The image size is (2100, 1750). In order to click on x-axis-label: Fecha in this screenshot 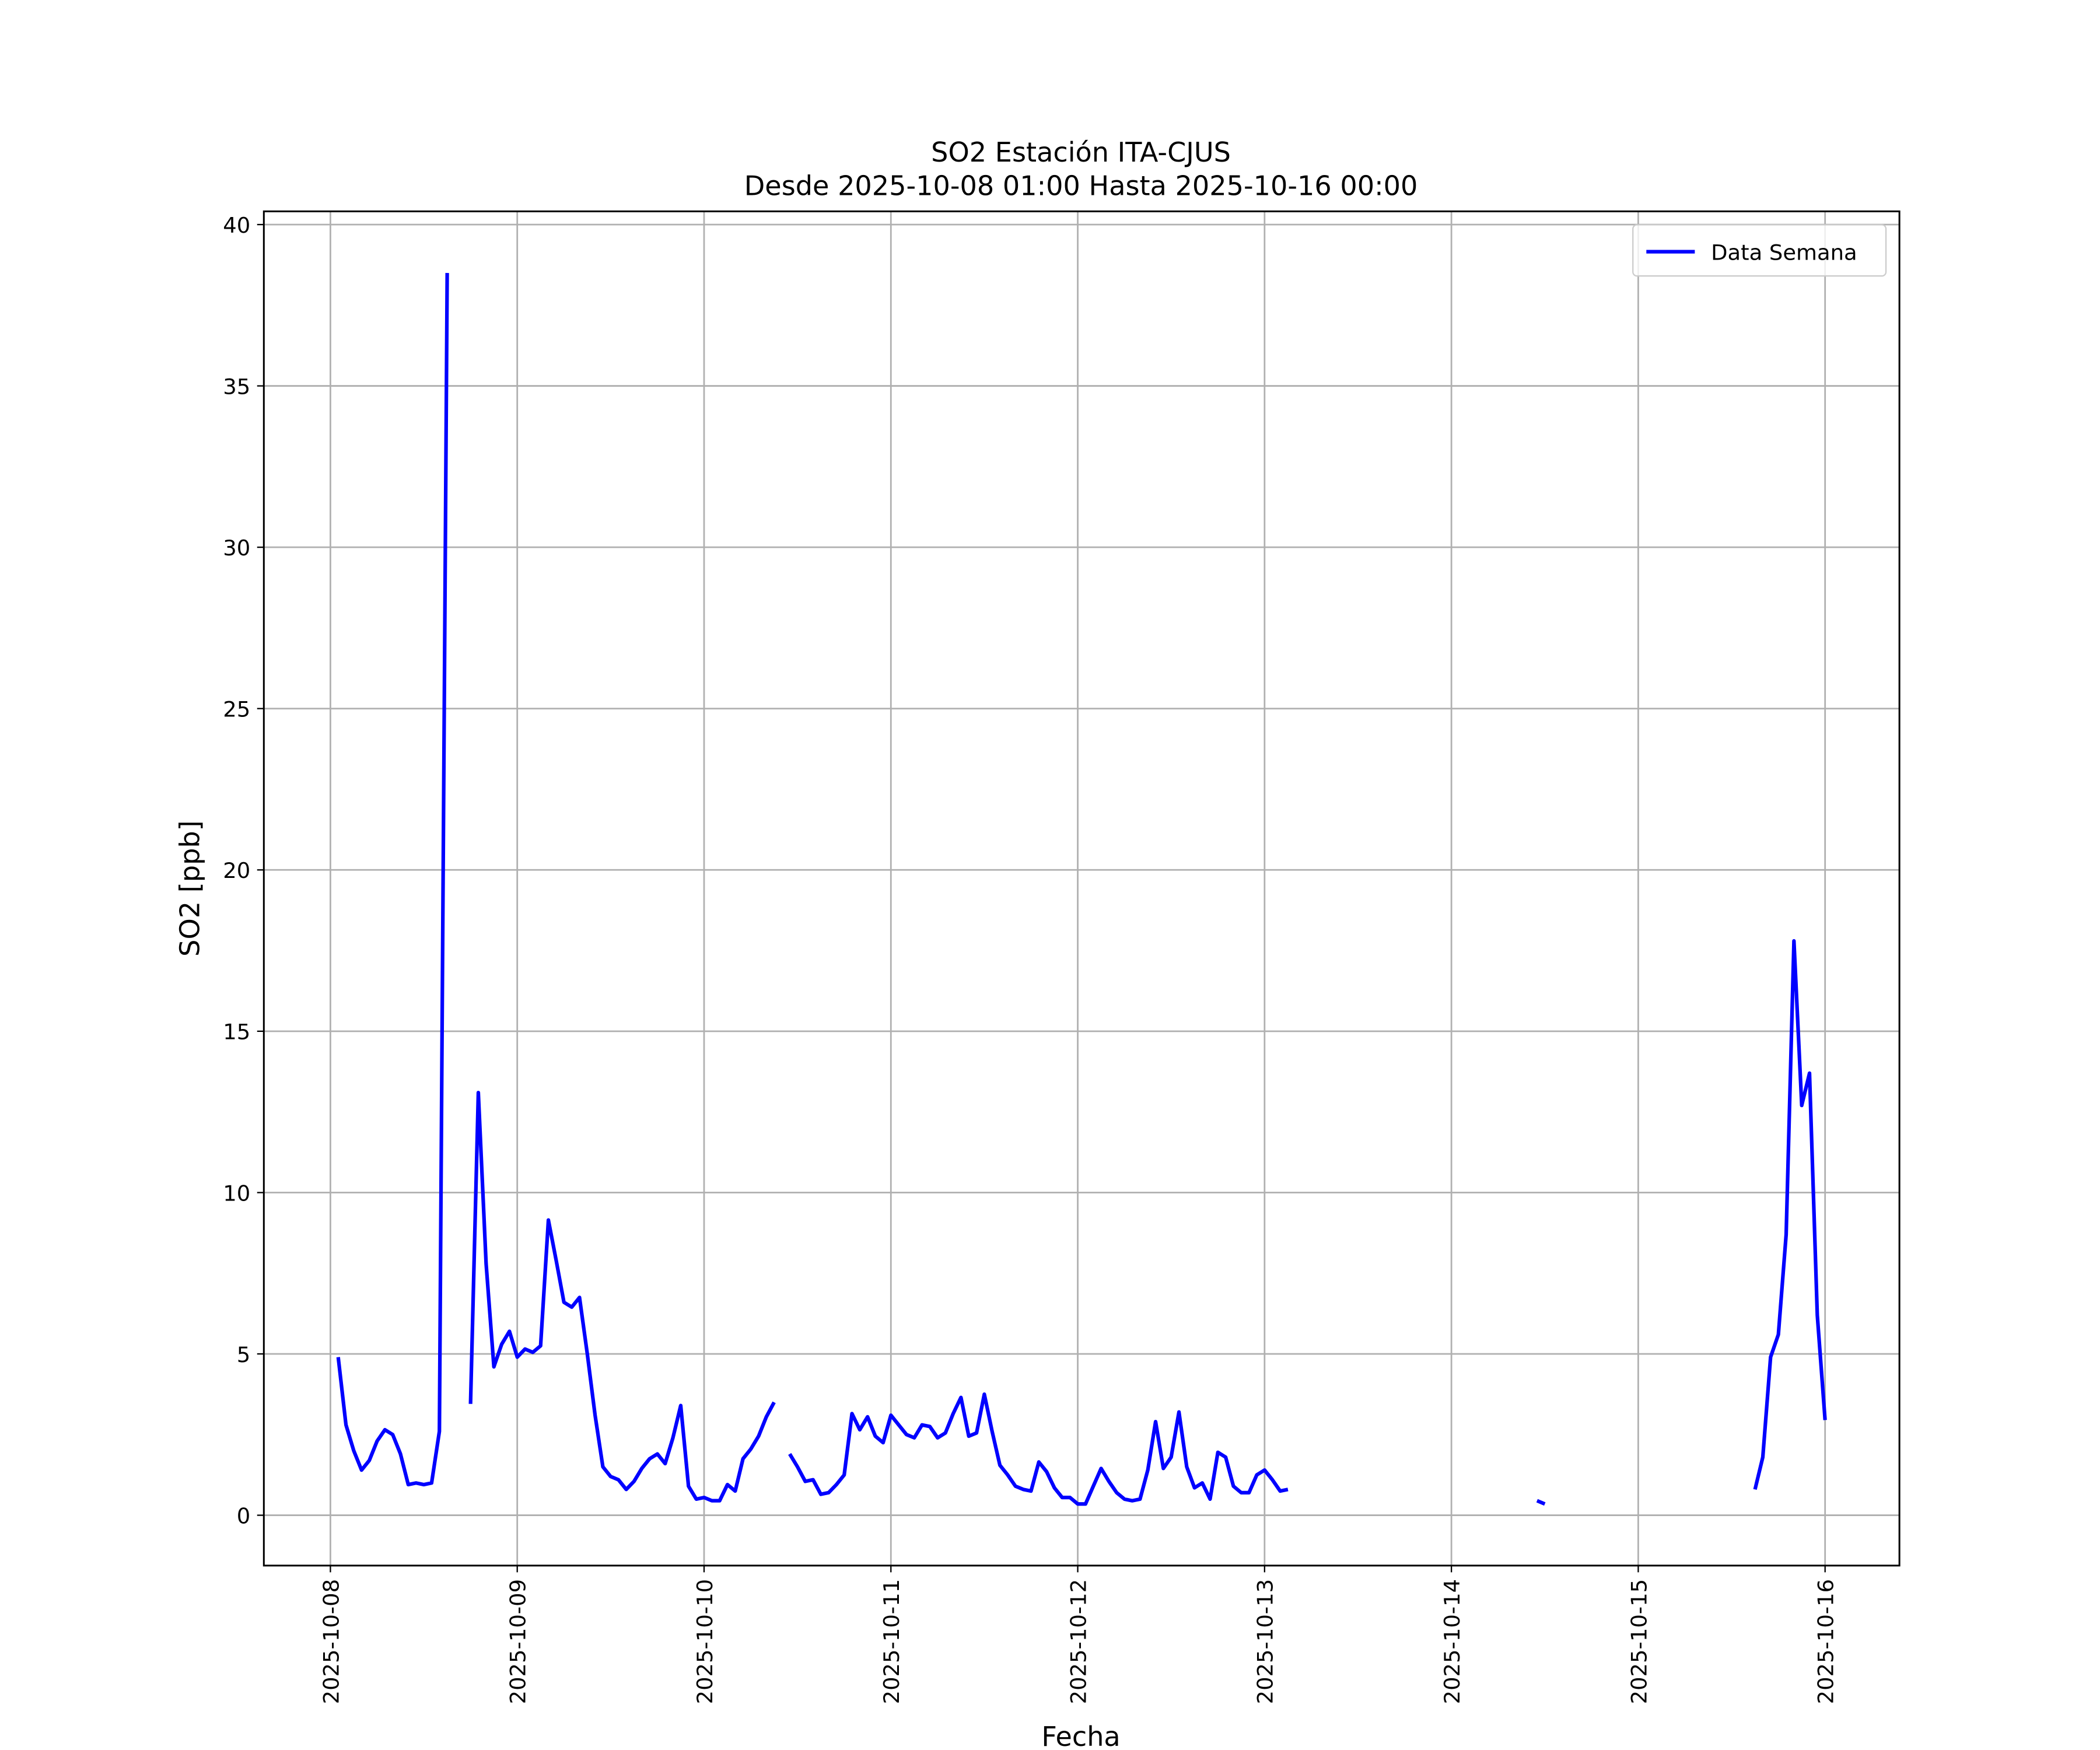, I will do `click(1080, 1735)`.